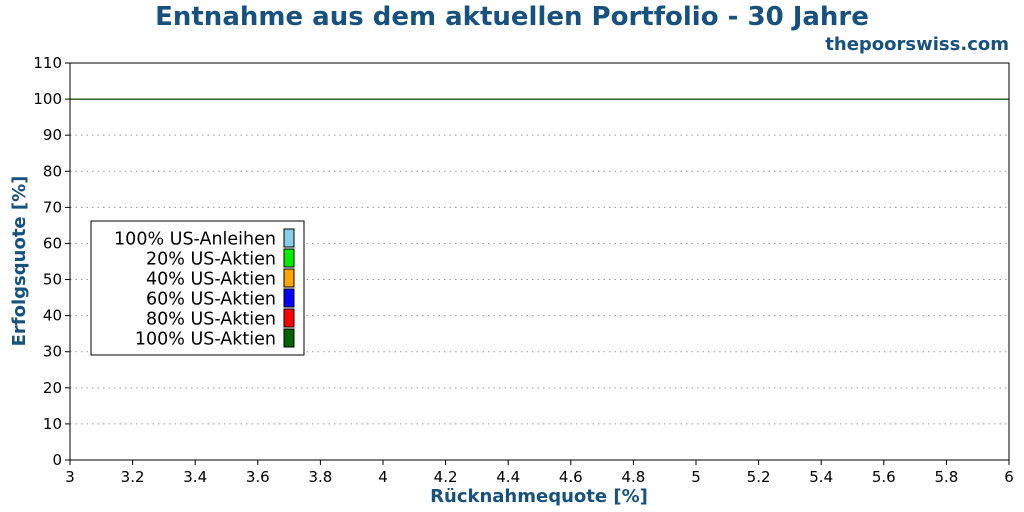  What do you see at coordinates (884, 477) in the screenshot?
I see `x-tick-label: 5.6` at bounding box center [884, 477].